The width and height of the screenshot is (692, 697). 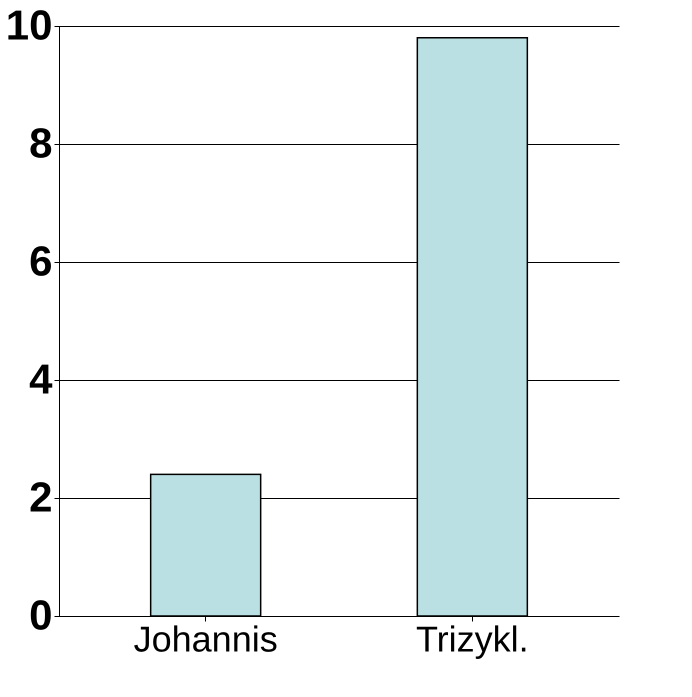 What do you see at coordinates (40, 261) in the screenshot?
I see `y-tick-label: 6` at bounding box center [40, 261].